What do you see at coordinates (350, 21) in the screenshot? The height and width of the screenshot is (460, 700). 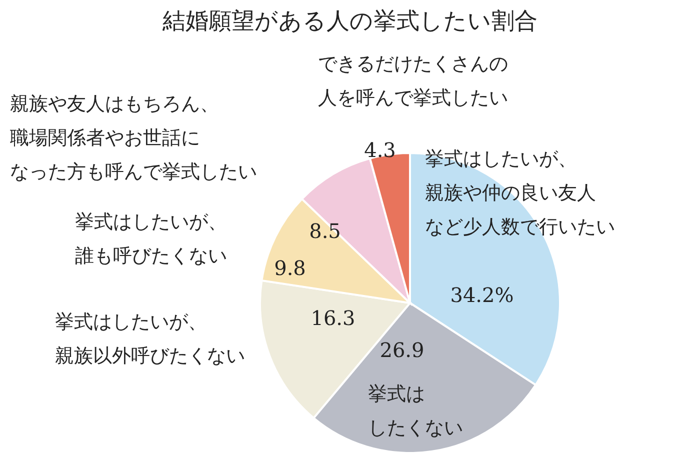 I see `chart-title: 結婚願望がある人の挙式したい割合` at bounding box center [350, 21].